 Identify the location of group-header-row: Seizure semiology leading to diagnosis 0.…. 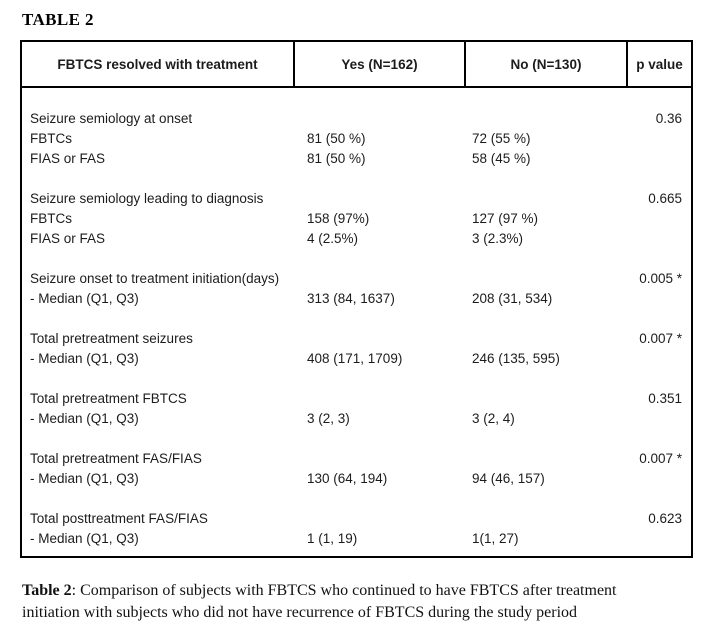
(356, 199).